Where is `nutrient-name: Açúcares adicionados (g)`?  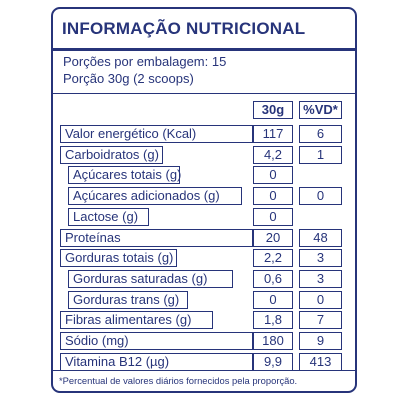 nutrient-name: Açúcares adicionados (g) is located at coordinates (155, 196).